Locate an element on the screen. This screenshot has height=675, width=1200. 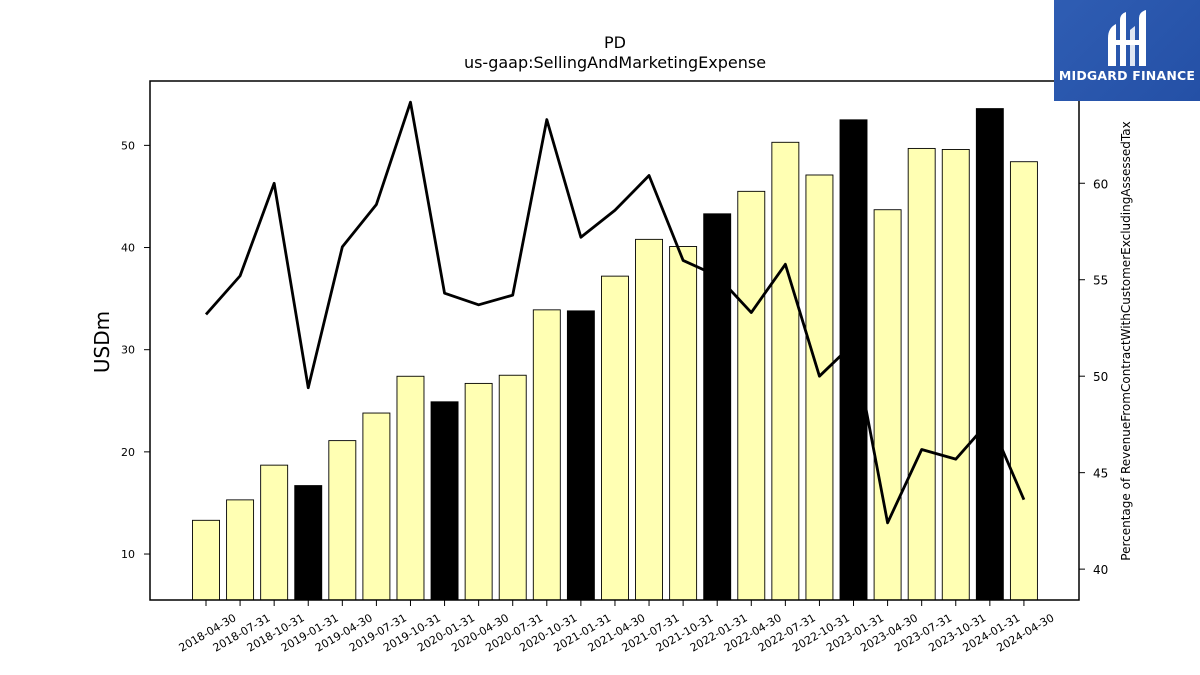
right-tick-label: 40 is located at coordinates (1100, 570).